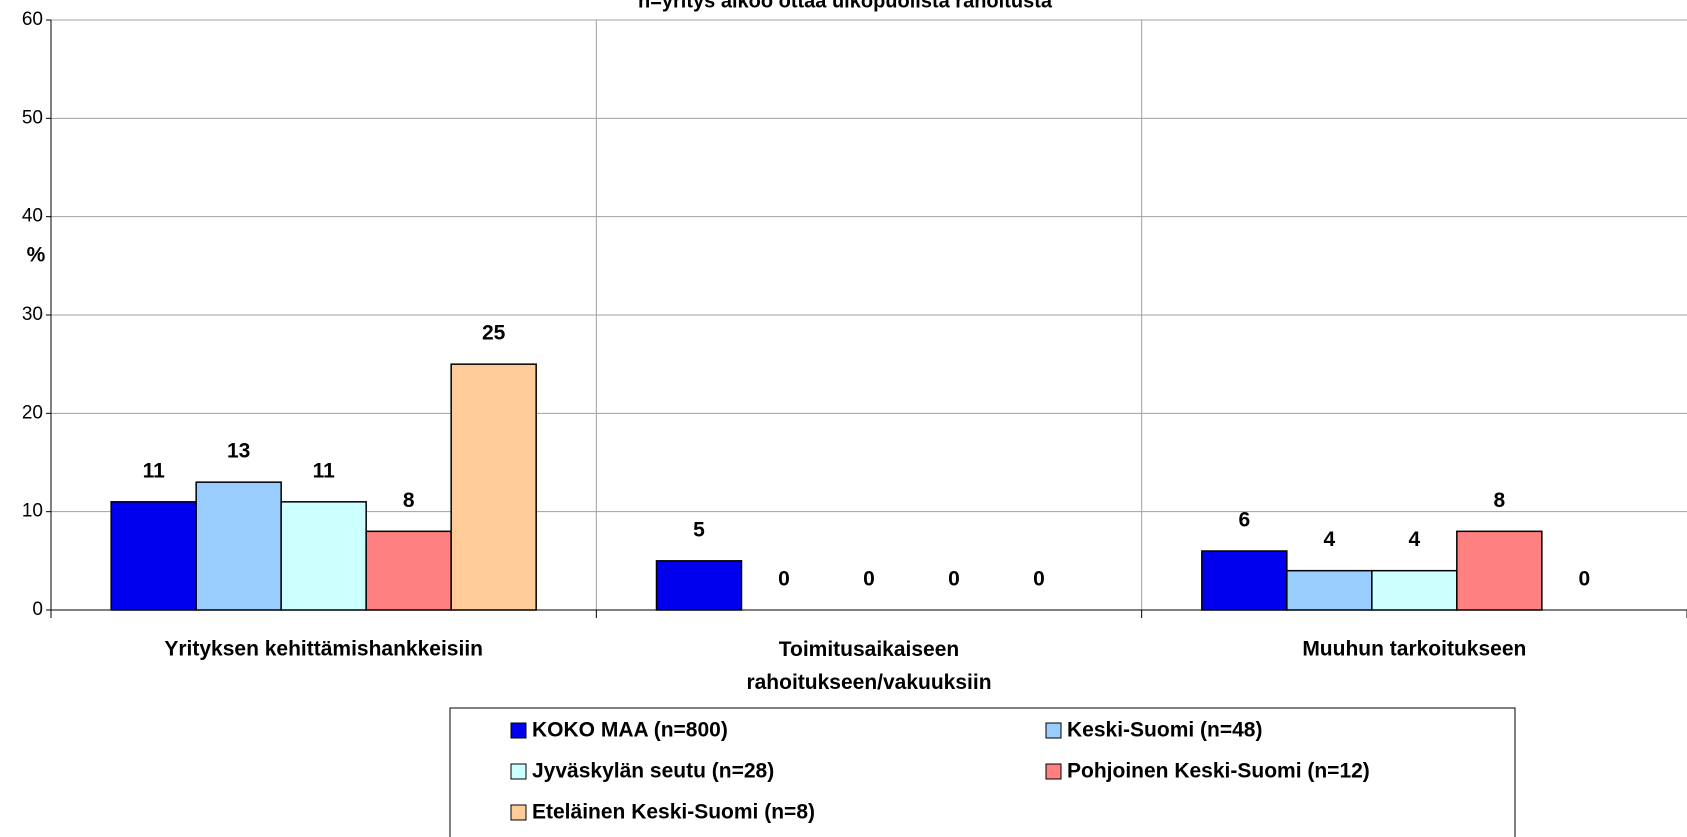 The image size is (1687, 837). I want to click on data-label: 25, so click(494, 333).